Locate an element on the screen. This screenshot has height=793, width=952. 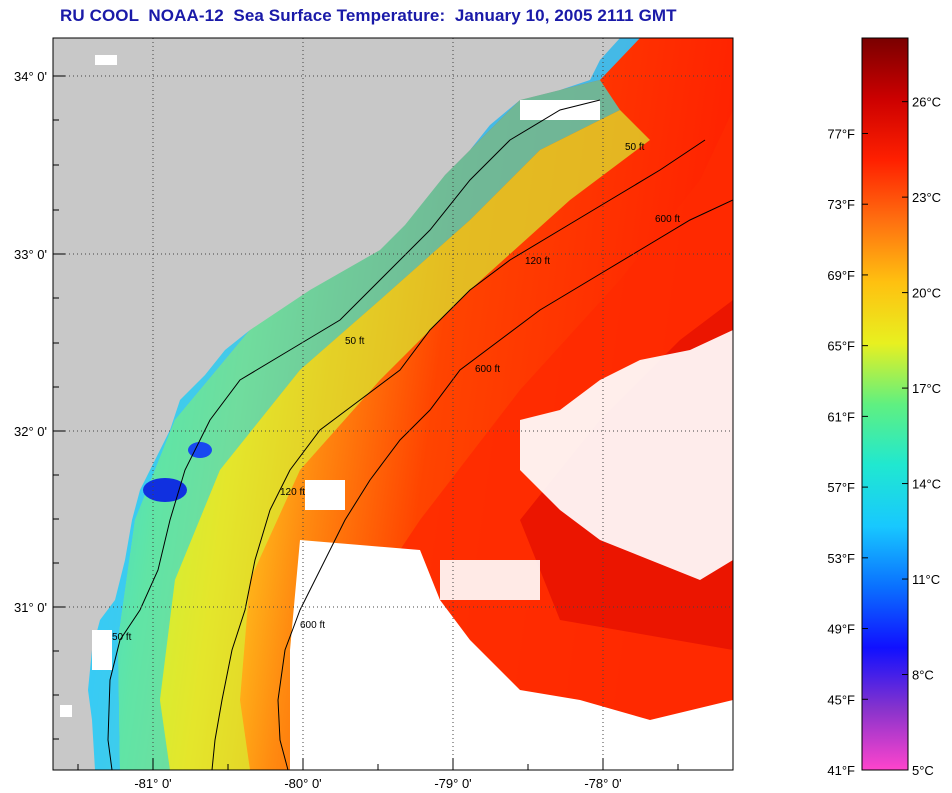
colorbar-label-c: 11°C is located at coordinates (926, 579).